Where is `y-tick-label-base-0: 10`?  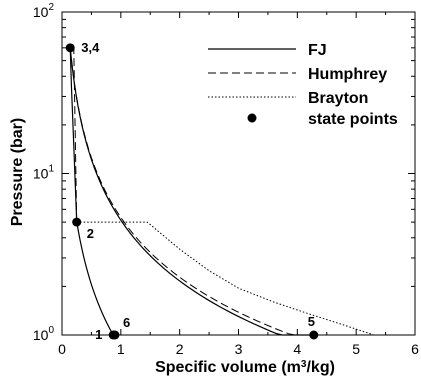
y-tick-label-base-0: 10 is located at coordinates (41, 335).